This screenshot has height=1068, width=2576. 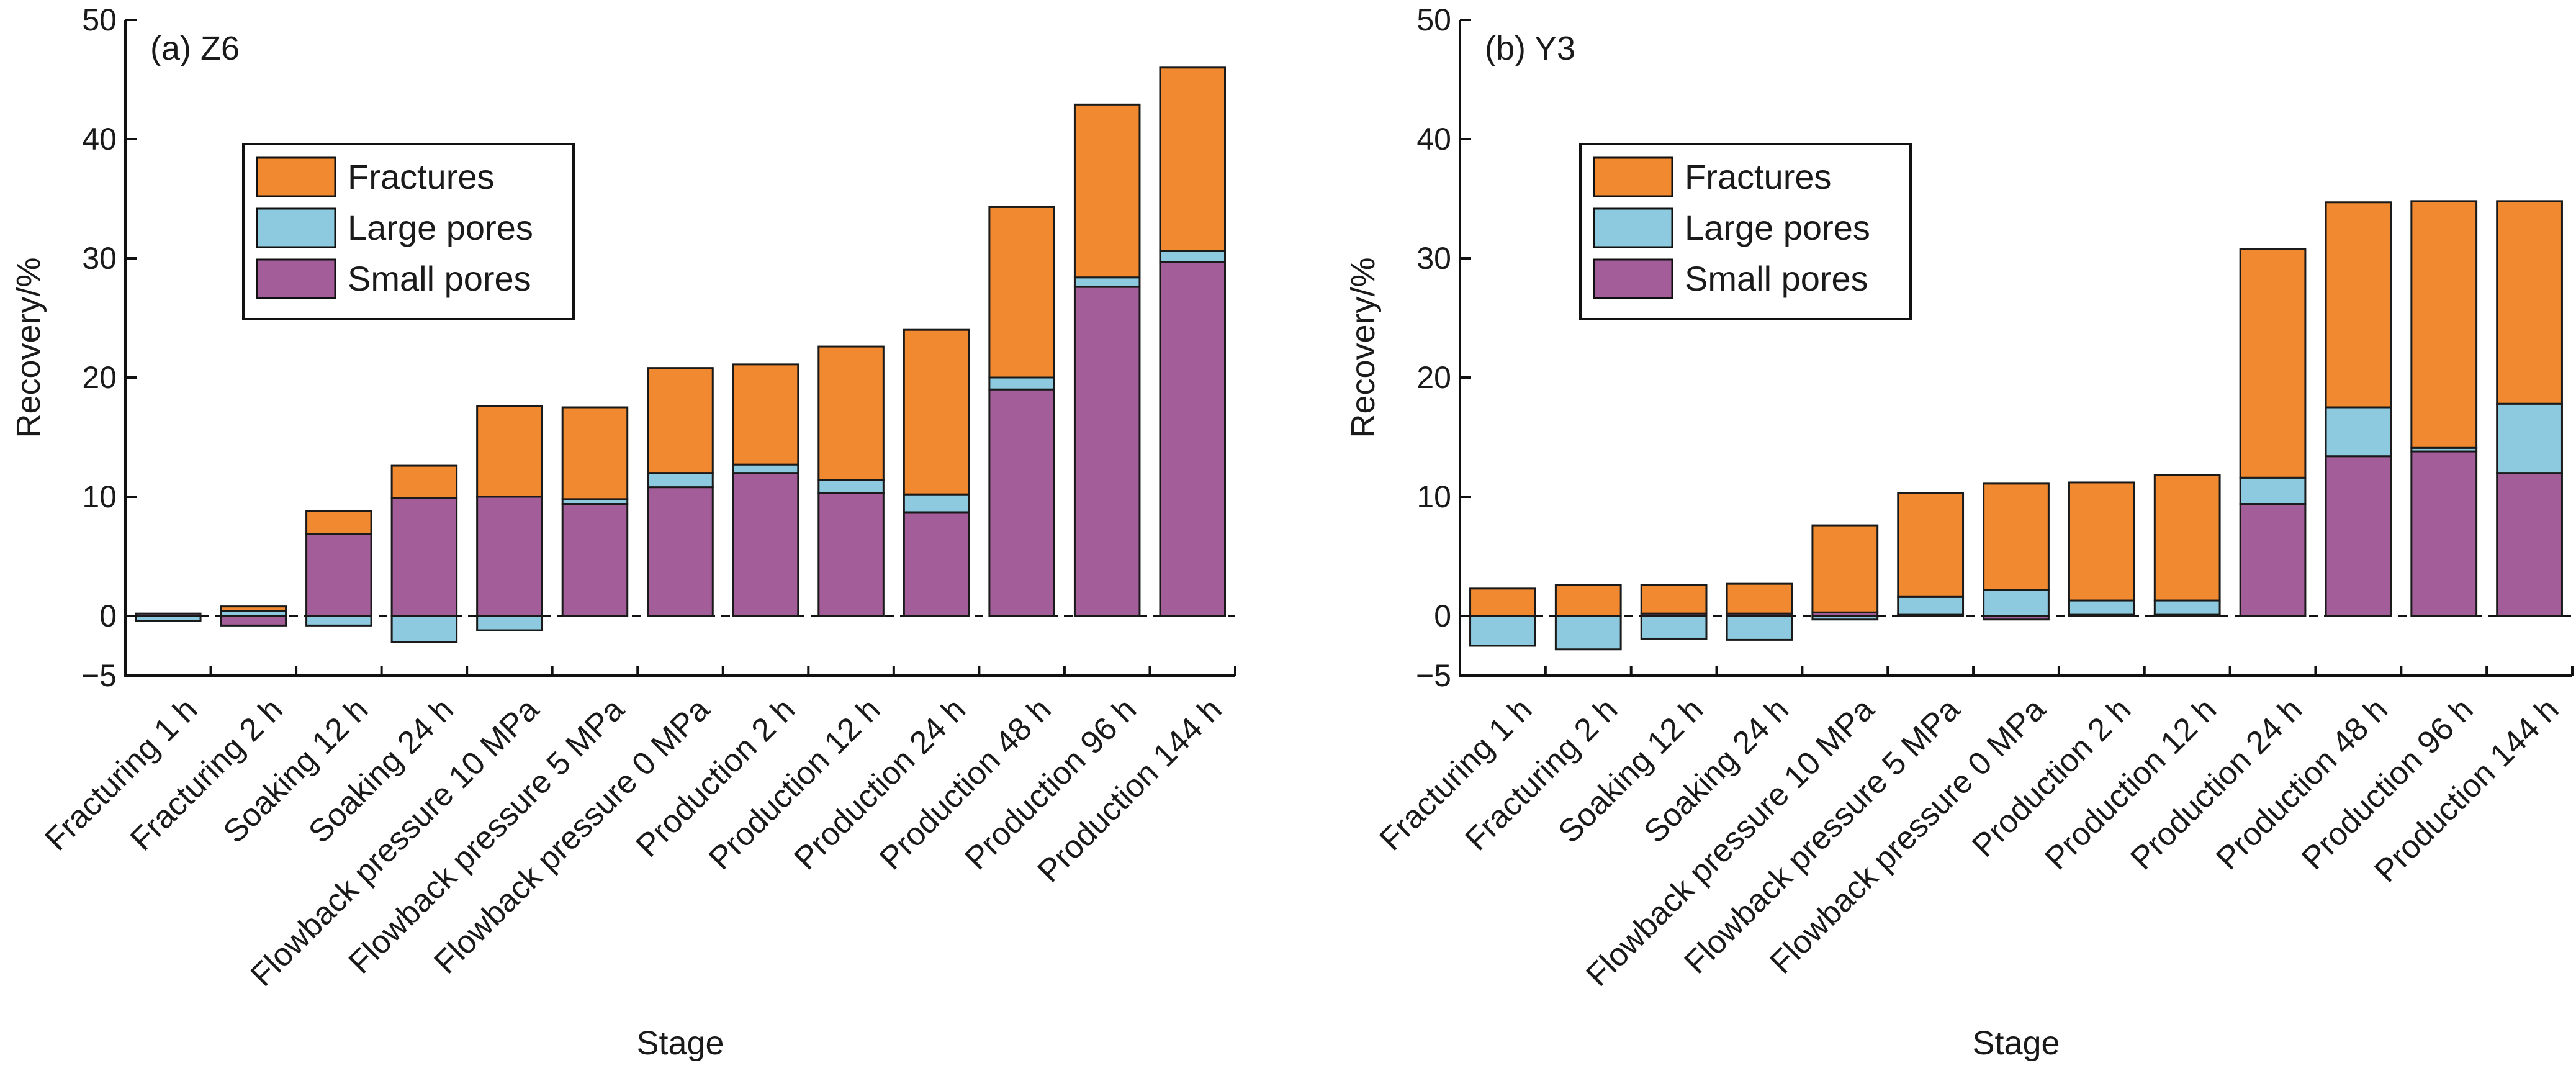 I want to click on bar-fractures-flowback-pressure-10-mpa, so click(x=509, y=451).